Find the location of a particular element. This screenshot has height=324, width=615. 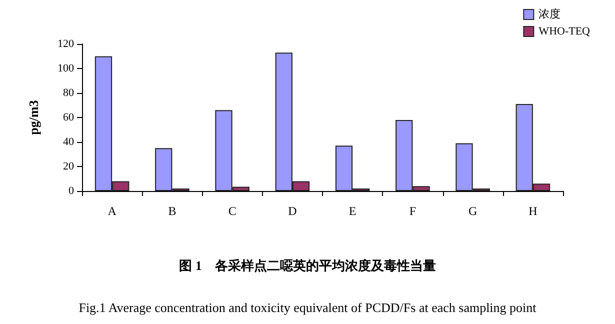

text: 图 1 各采样点二噁英的平均浓度及毒性当量 is located at coordinates (307, 265).